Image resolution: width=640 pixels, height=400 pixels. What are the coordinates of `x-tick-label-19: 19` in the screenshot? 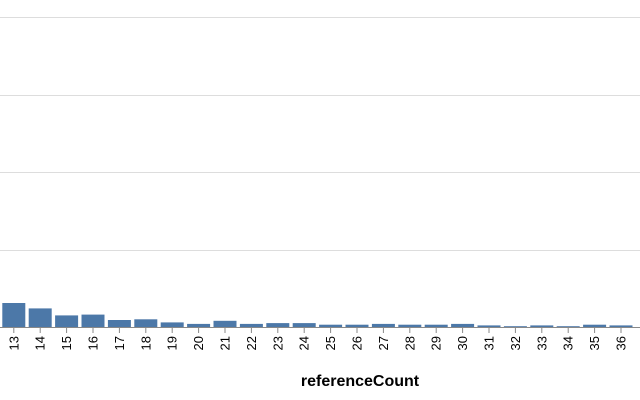 It's located at (172, 343).